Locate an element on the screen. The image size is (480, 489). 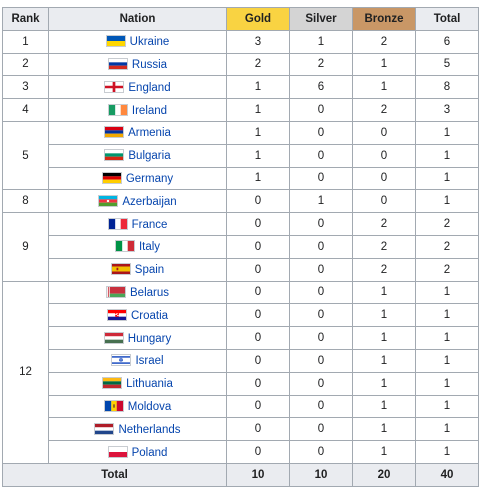
nation-link: Hungary is located at coordinates (149, 338).